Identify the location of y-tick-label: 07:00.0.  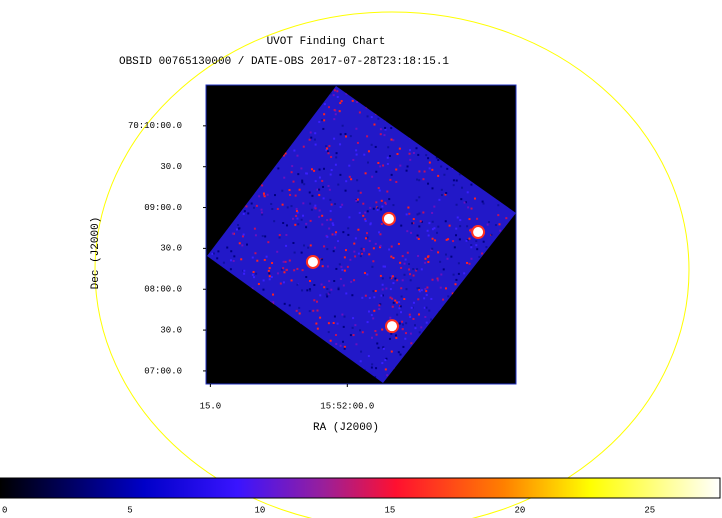
(163, 371).